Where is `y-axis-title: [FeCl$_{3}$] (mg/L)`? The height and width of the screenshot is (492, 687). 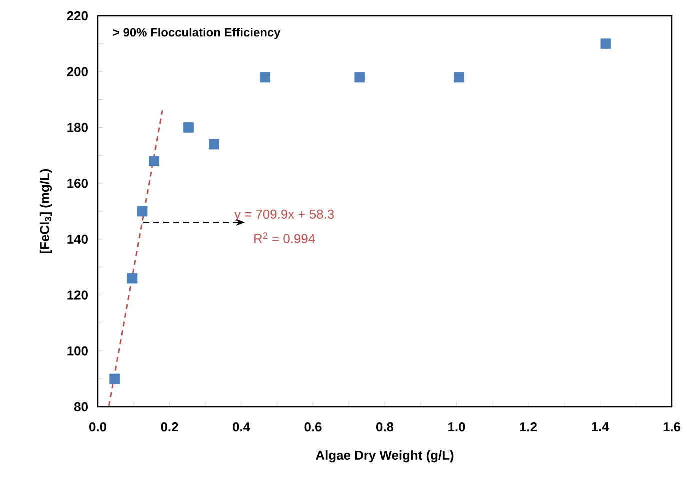 y-axis-title: [FeCl$_{3}$] (mg/L) is located at coordinates (46, 211).